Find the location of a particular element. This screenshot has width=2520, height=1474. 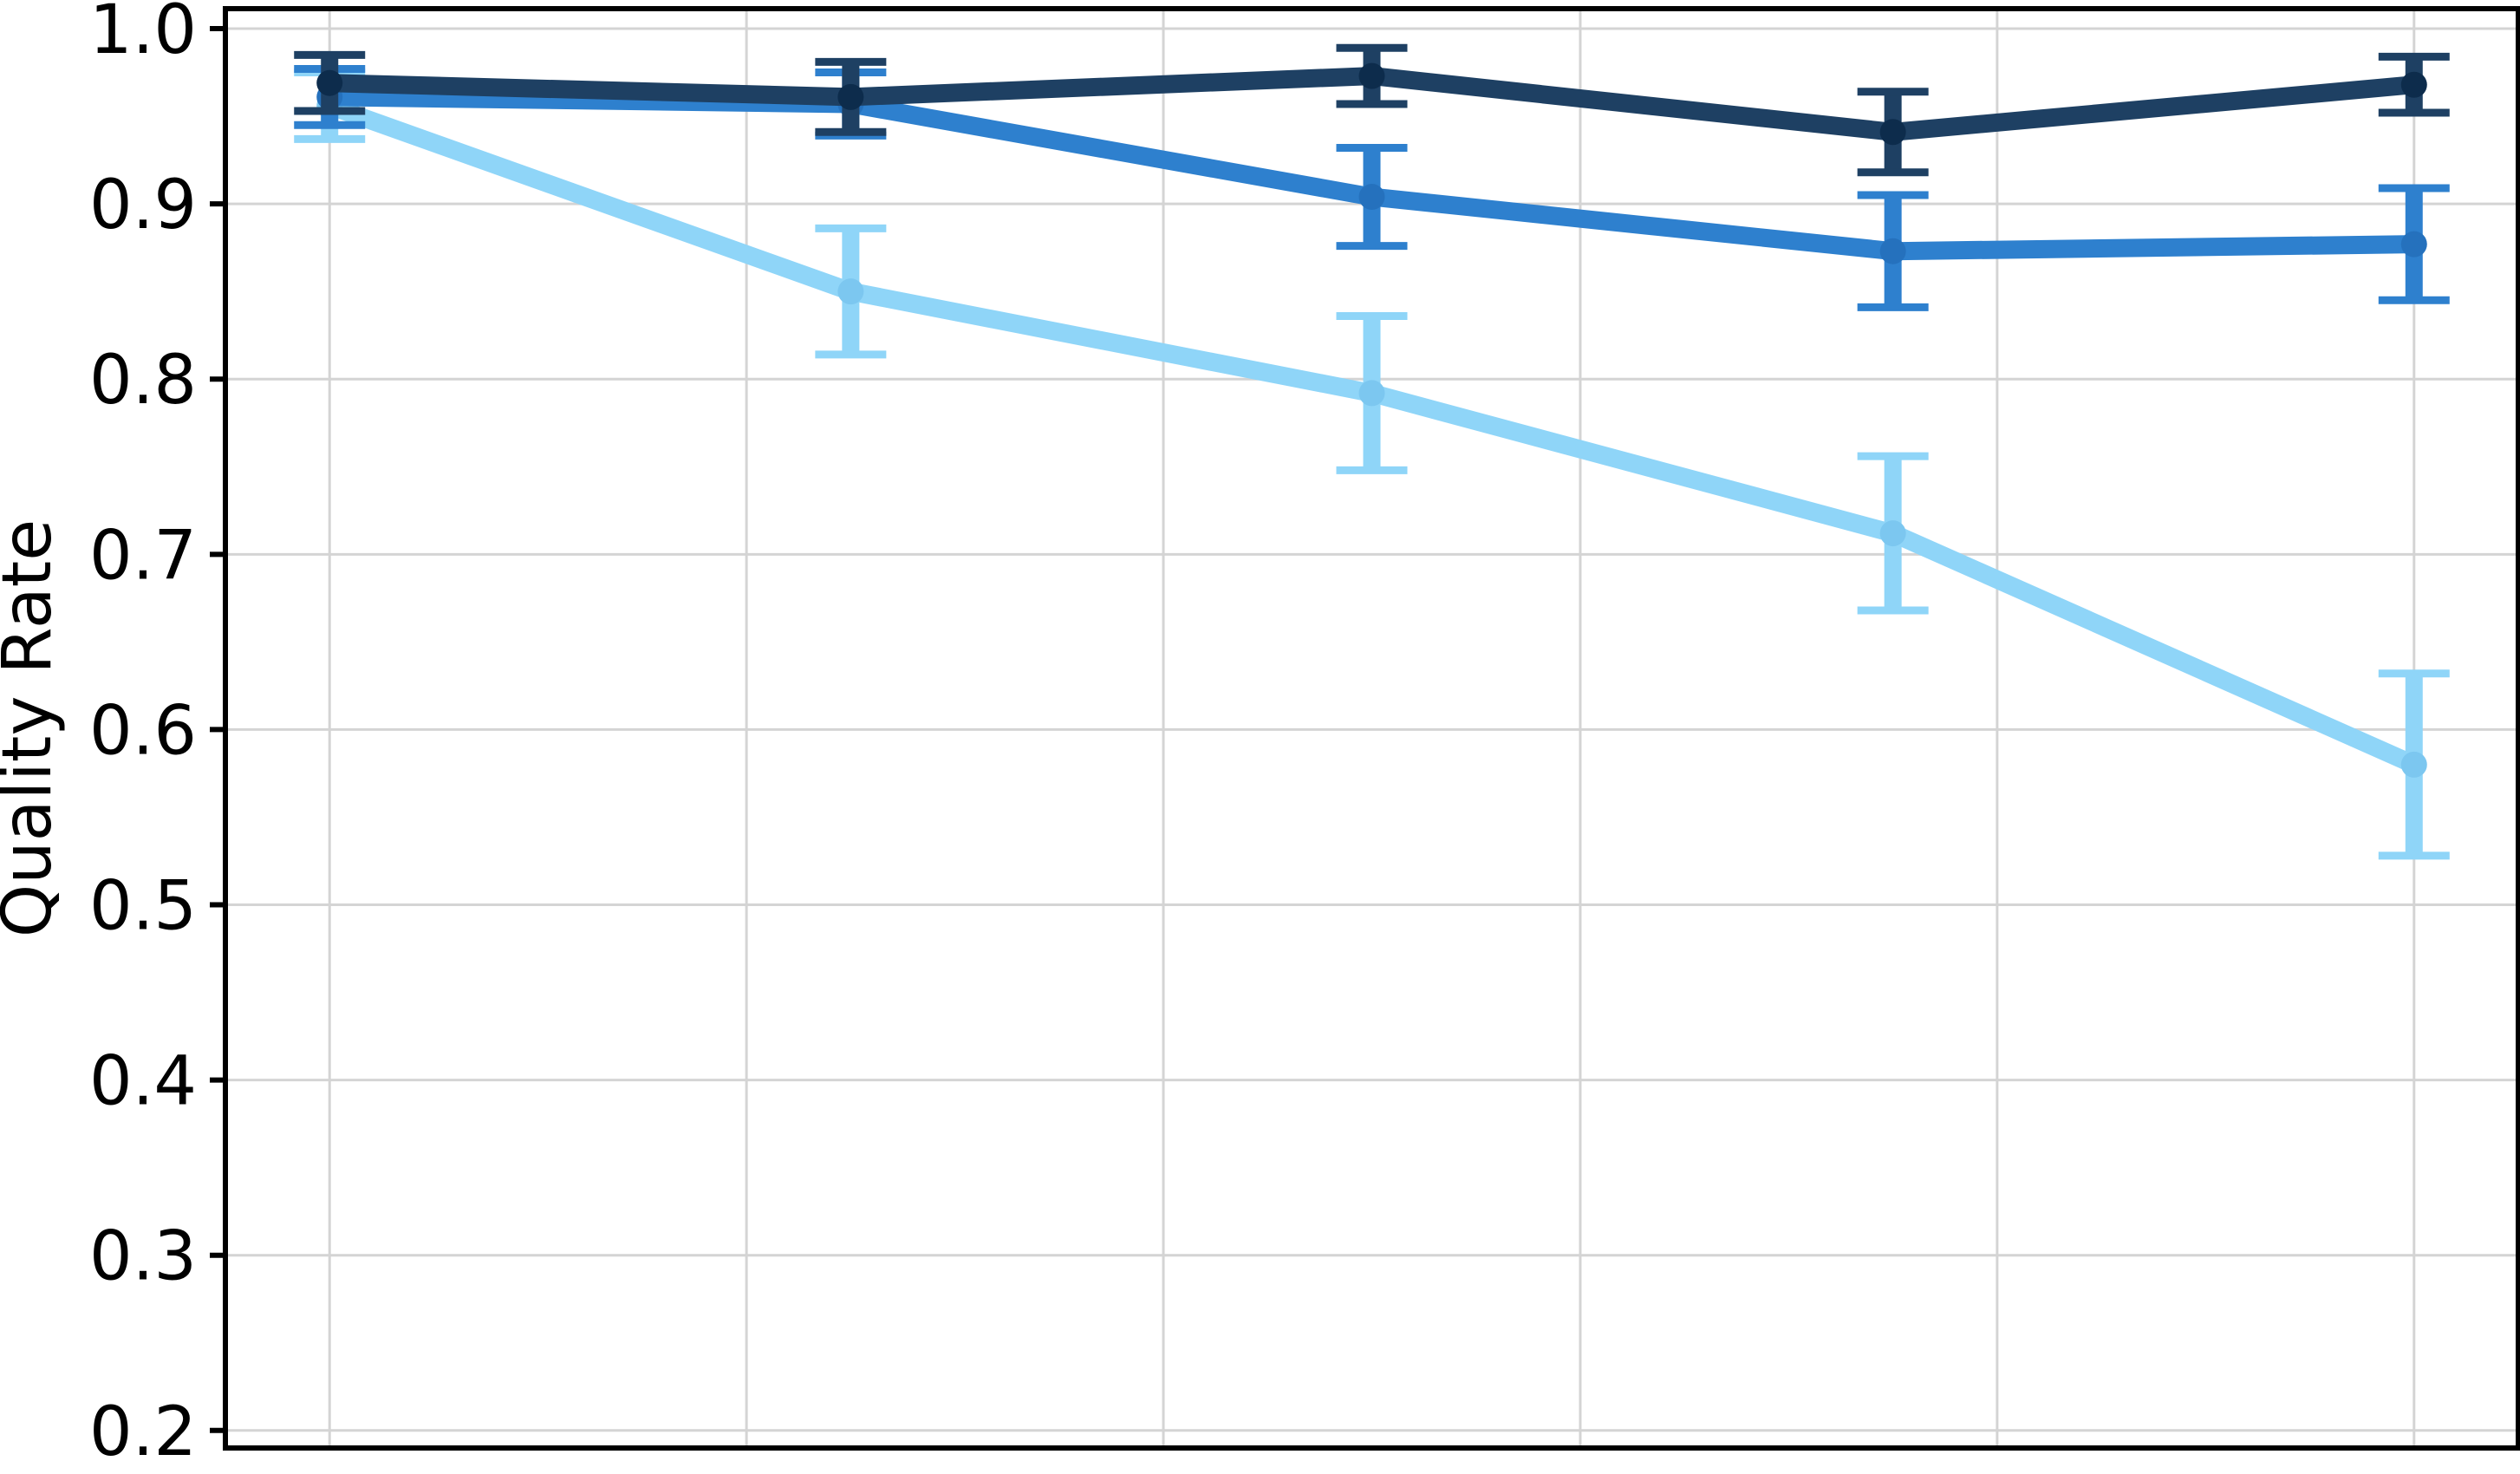

y-tick-label: 0.4 is located at coordinates (143, 1082).